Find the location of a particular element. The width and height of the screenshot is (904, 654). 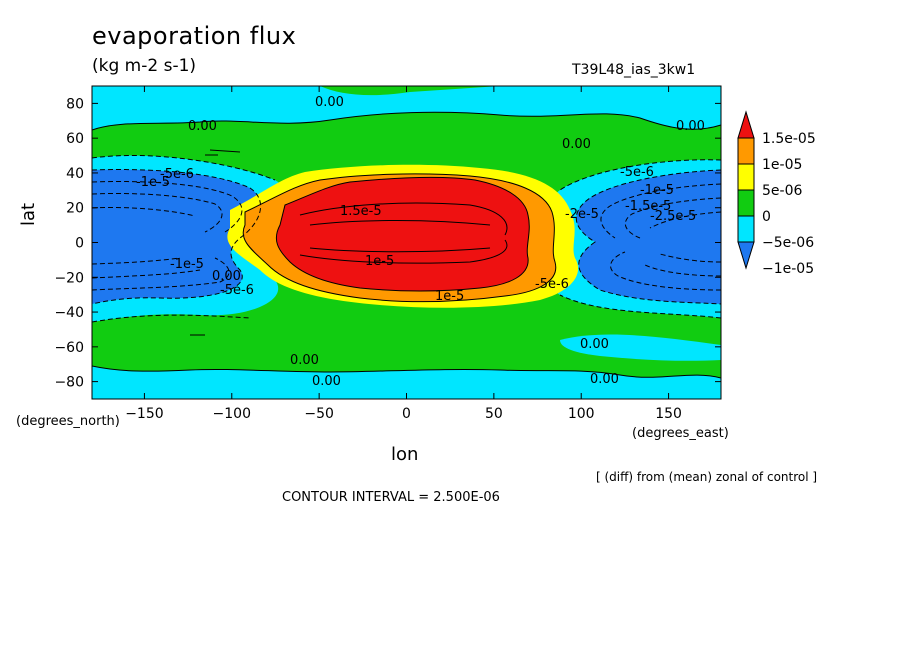

colorbar-label: −1e-05 is located at coordinates (788, 269).